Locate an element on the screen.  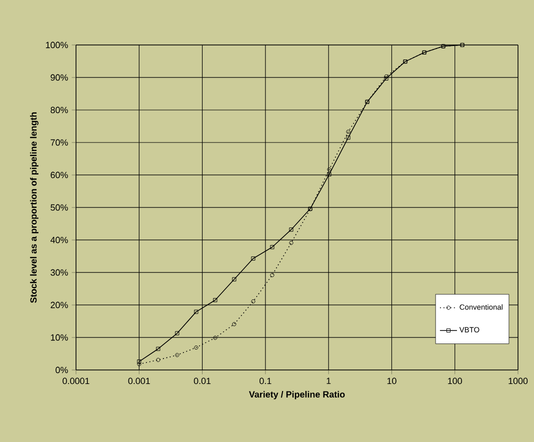
y-tick-label: 50% is located at coordinates (59, 207).